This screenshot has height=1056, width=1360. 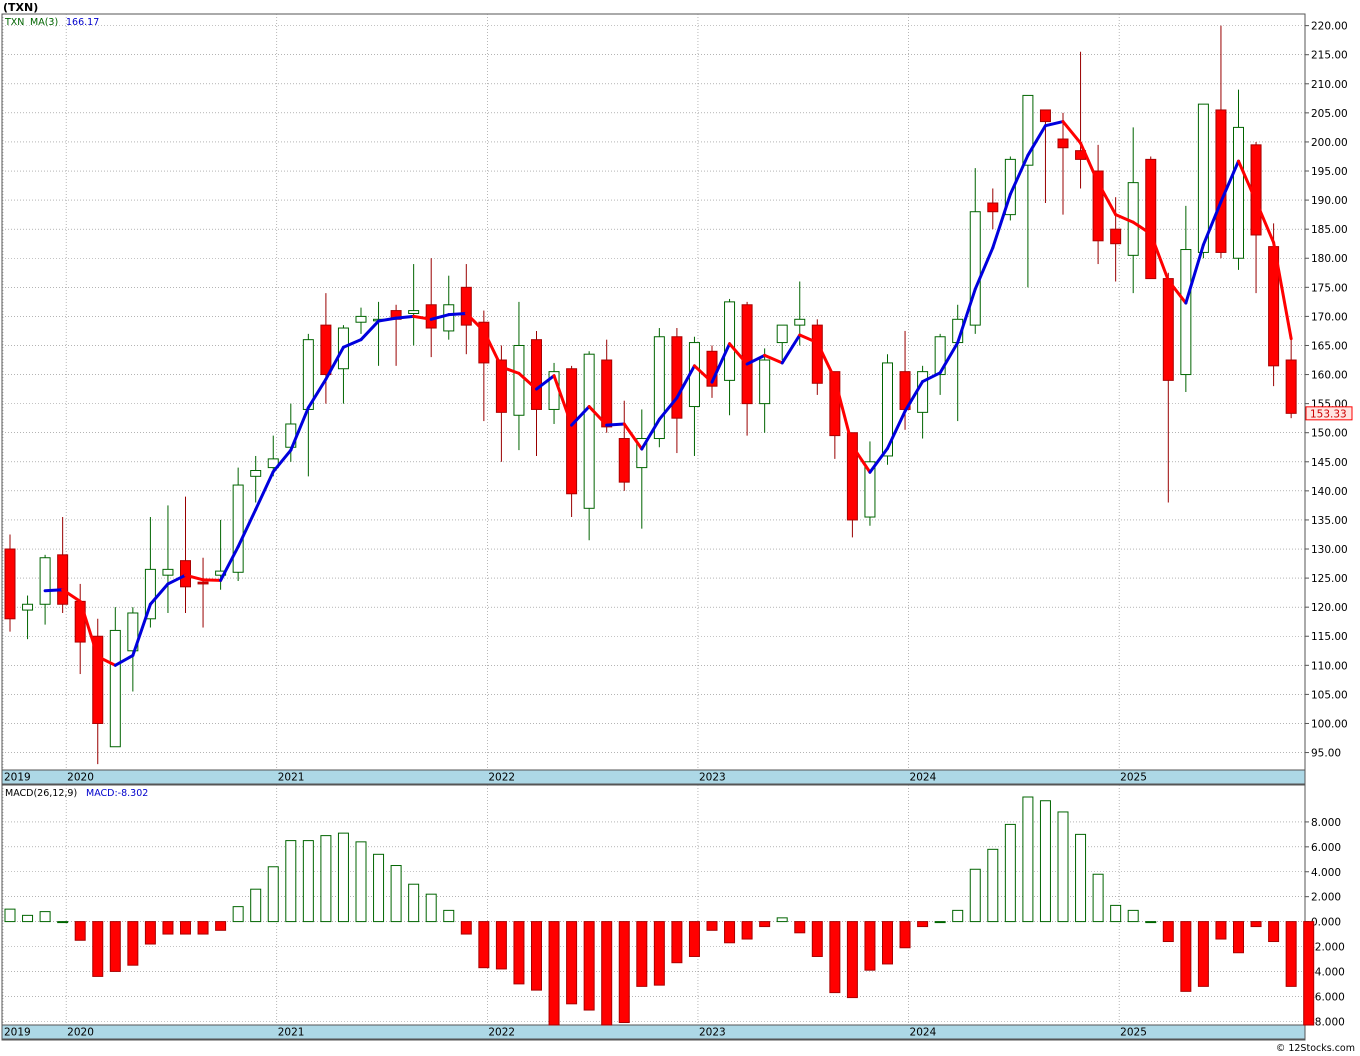 What do you see at coordinates (1315, 1048) in the screenshot?
I see `watermark: © 12Stocks.com` at bounding box center [1315, 1048].